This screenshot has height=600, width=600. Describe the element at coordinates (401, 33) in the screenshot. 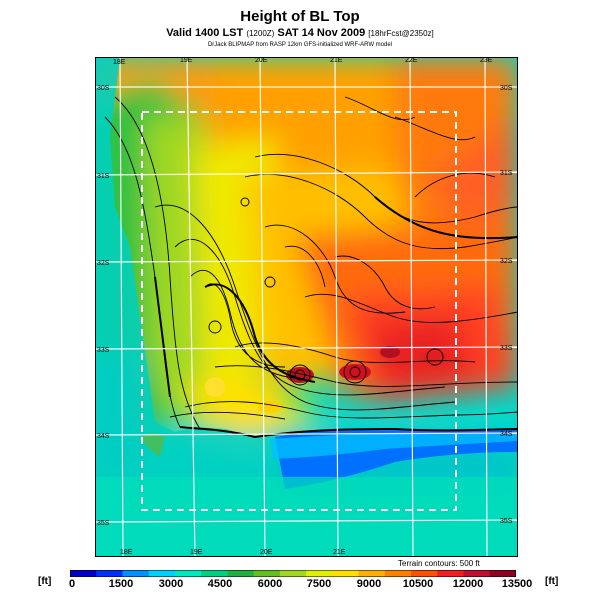

I see `forecast-tag: [18hrFcst@2350z]` at that location.